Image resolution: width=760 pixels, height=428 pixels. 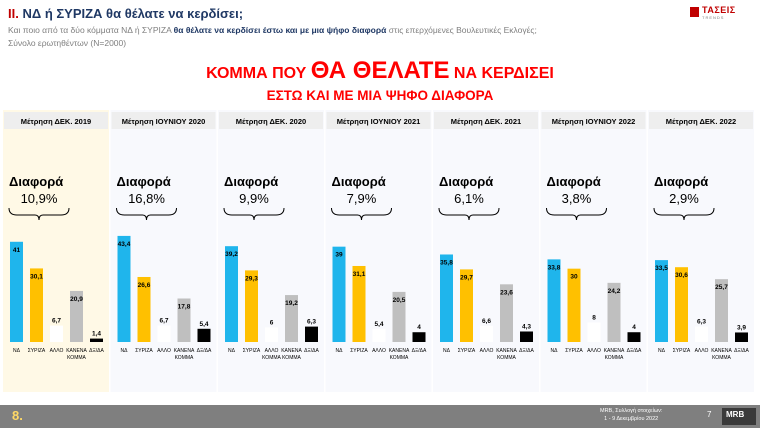 I want to click on panel-title: Μέτρηση ΙΟΥΝΙΟΥ 2021, so click(x=379, y=121).